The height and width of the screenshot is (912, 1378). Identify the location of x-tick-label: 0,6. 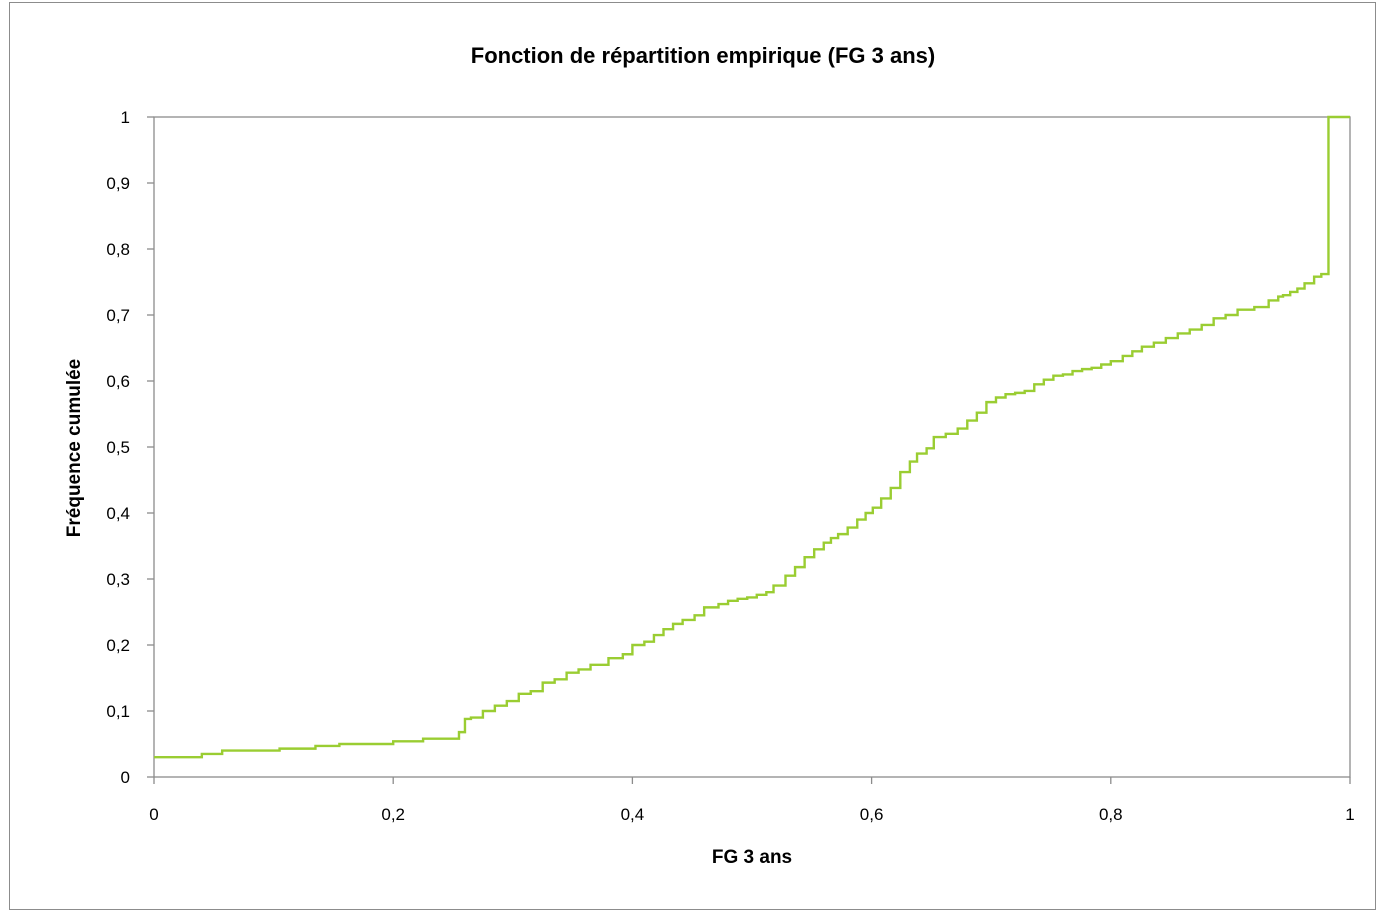
(872, 814).